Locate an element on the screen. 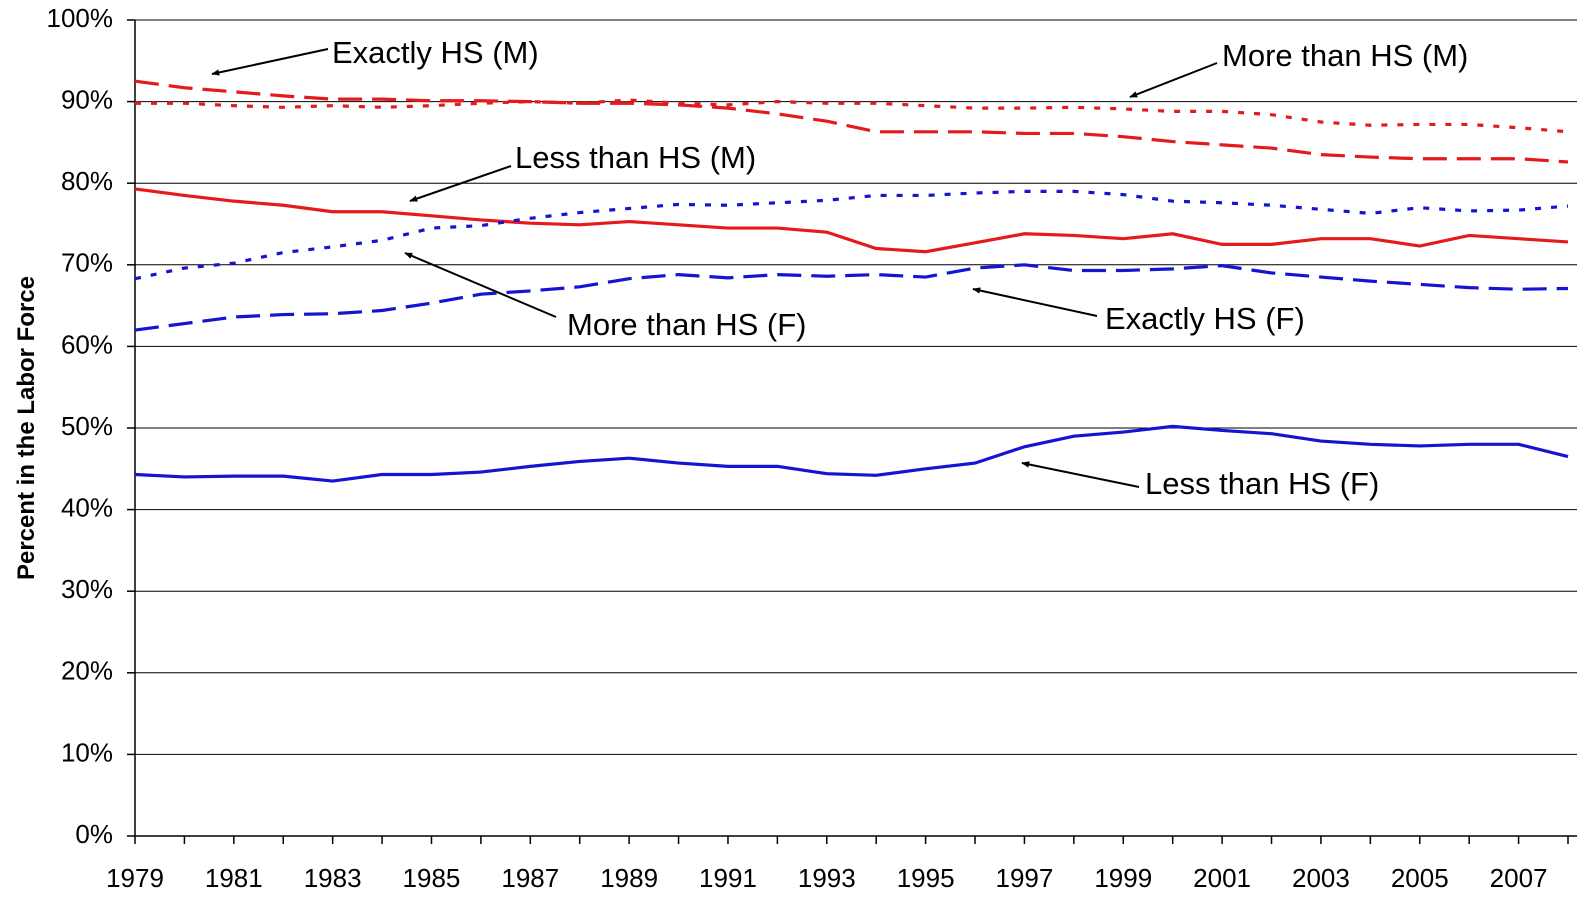 The height and width of the screenshot is (900, 1577). y-tick-label: 50% is located at coordinates (87, 426).